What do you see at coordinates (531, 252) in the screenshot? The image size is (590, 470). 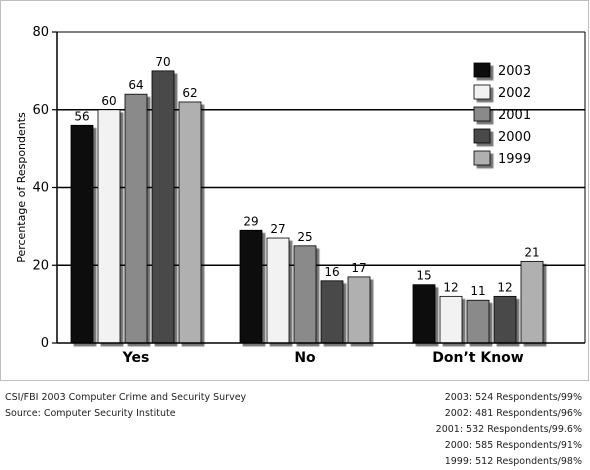 I see `data-label: 21` at bounding box center [531, 252].